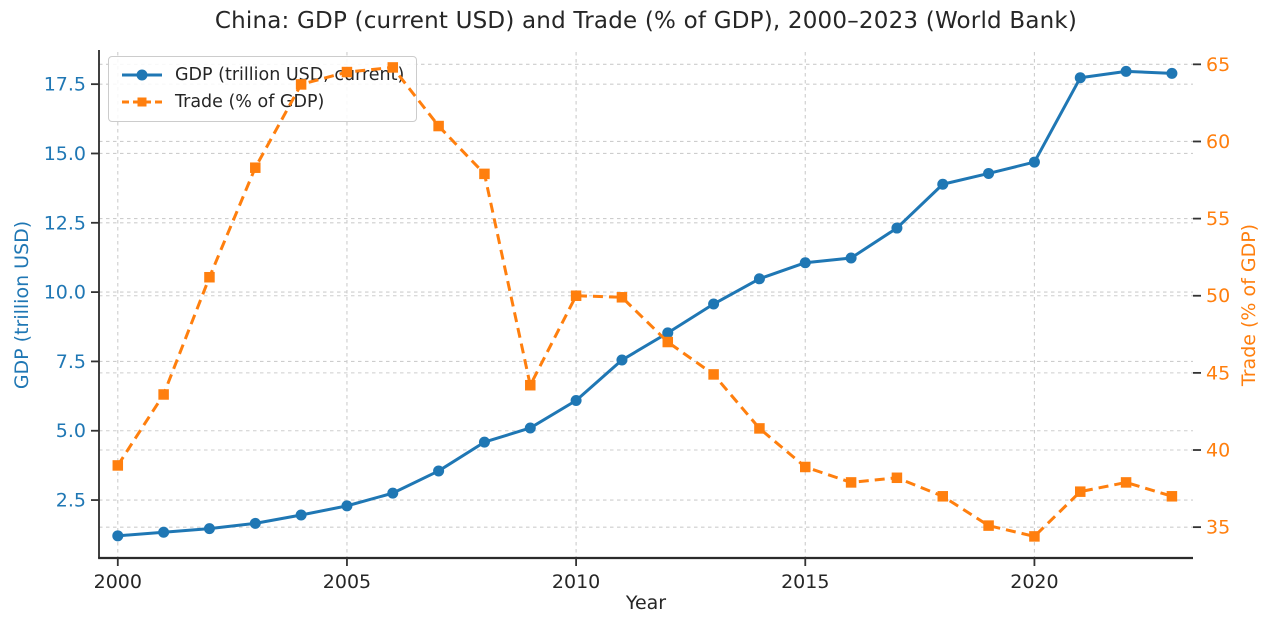  I want to click on left-tick-label: 10.0, so click(65, 293).